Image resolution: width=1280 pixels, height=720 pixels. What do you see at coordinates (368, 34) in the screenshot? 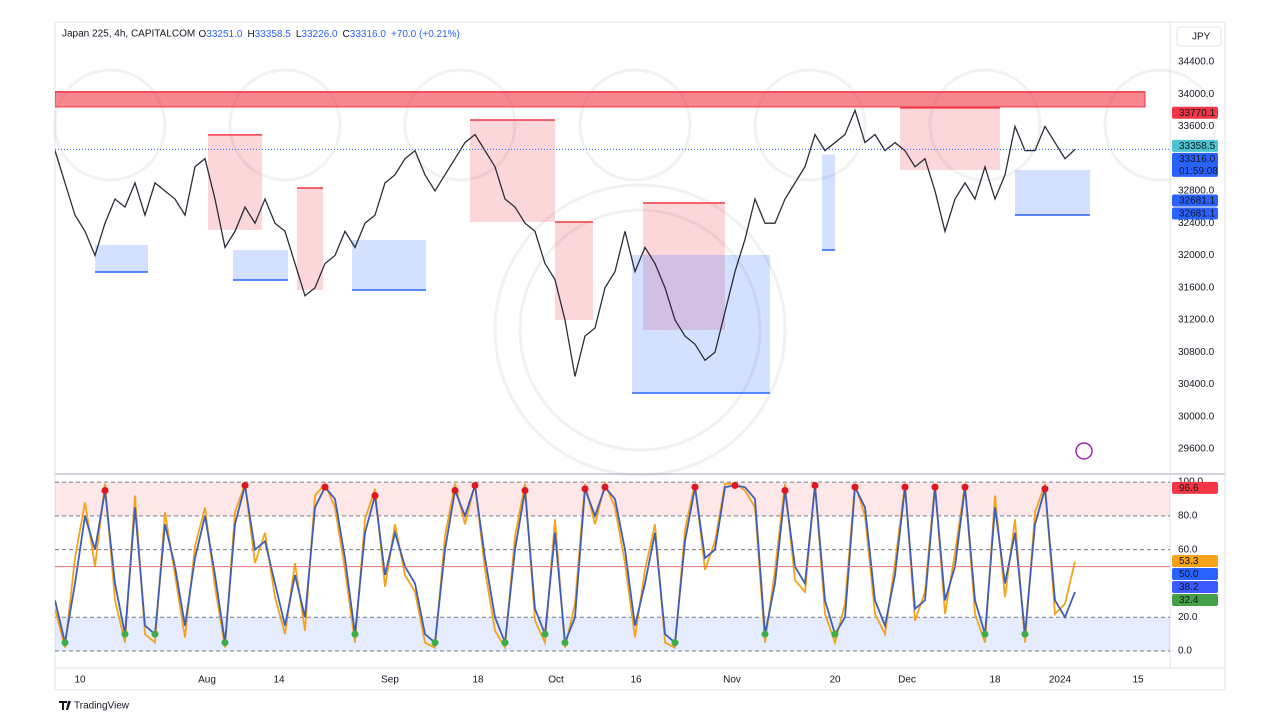
I see `ohlc-value: 33316.0` at bounding box center [368, 34].